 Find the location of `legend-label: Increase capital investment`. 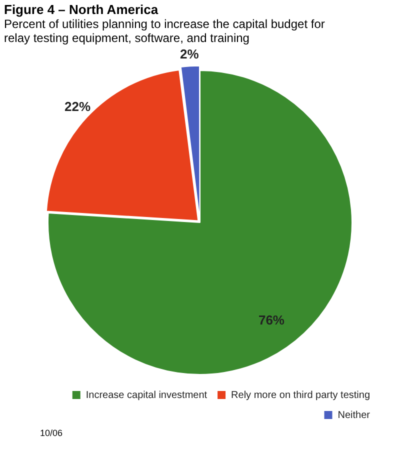

legend-label: Increase capital investment is located at coordinates (147, 395).